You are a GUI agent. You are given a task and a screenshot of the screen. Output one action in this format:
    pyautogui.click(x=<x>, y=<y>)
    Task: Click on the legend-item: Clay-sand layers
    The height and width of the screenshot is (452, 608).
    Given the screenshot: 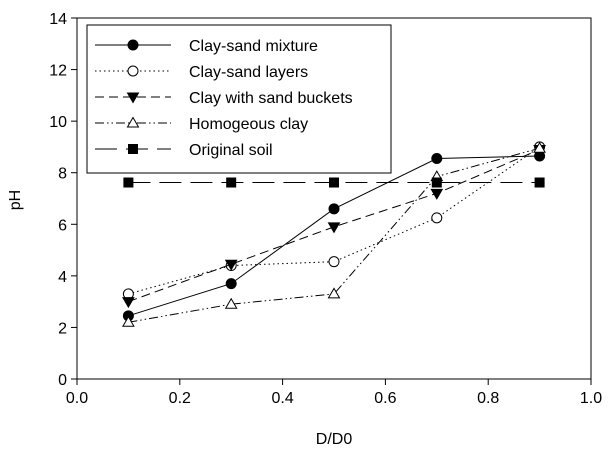 What is the action you would take?
    pyautogui.click(x=201, y=72)
    